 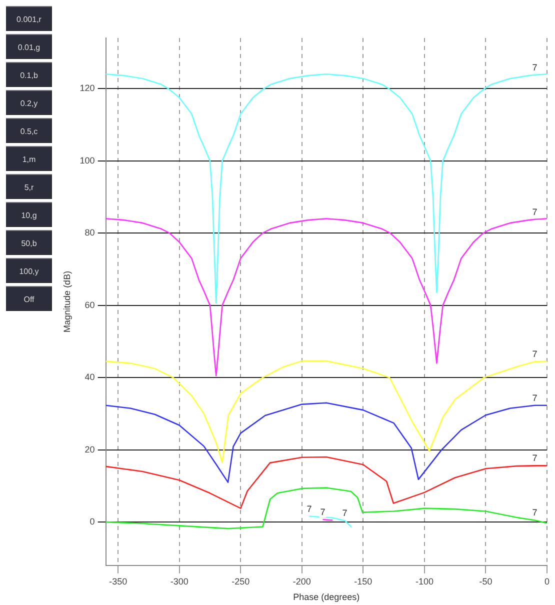 What do you see at coordinates (424, 581) in the screenshot?
I see `x-tick-label: -100` at bounding box center [424, 581].